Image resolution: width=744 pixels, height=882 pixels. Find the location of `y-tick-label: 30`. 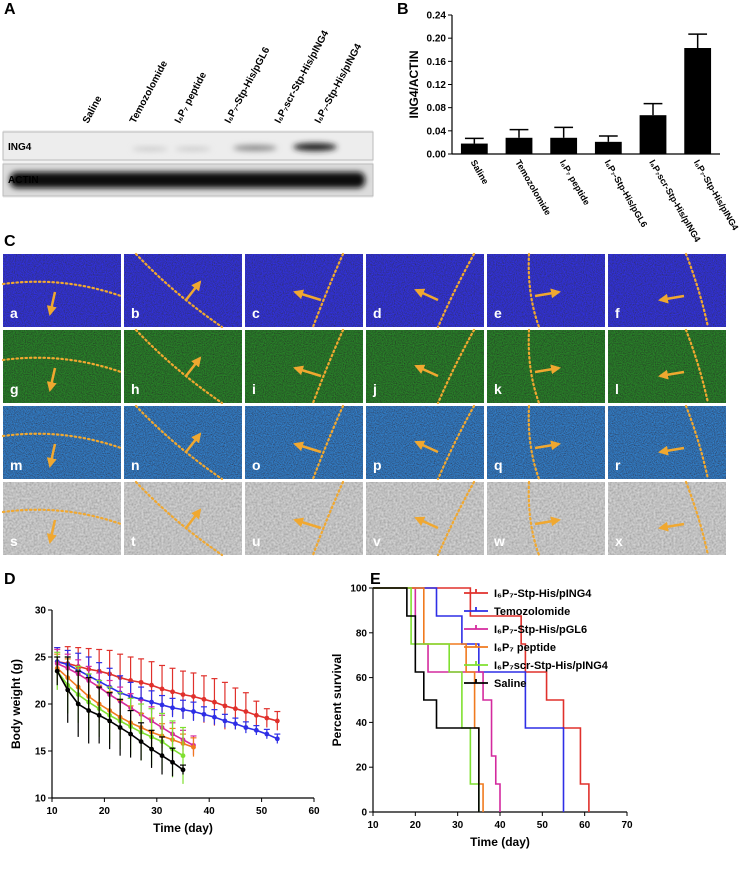

y-tick-label: 30 is located at coordinates (41, 611).